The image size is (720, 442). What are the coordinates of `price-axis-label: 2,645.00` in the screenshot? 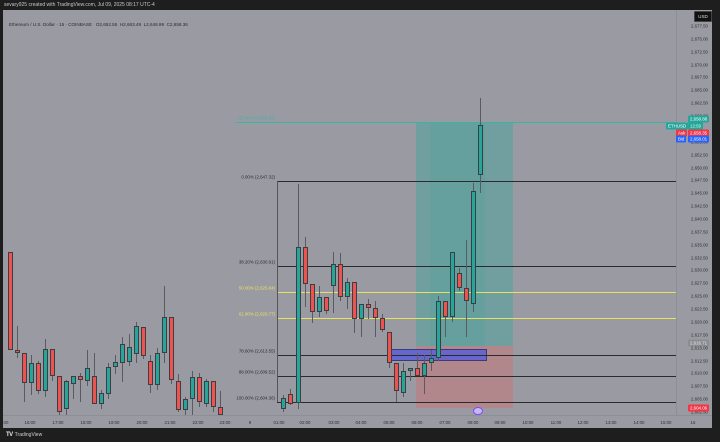 It's located at (699, 193).